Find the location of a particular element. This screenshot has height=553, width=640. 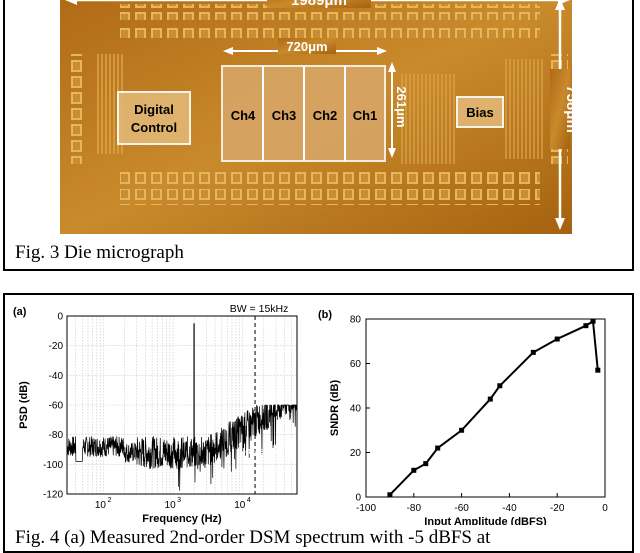

width-dim-label: 1989μm is located at coordinates (319, 4).